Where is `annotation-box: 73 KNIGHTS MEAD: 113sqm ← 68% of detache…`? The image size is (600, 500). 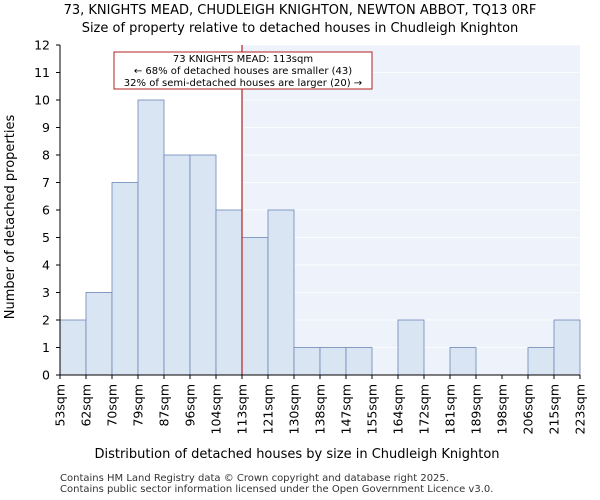
annotation-box: 73 KNIGHTS MEAD: 113sqm ← 68% of detache… is located at coordinates (243, 70).